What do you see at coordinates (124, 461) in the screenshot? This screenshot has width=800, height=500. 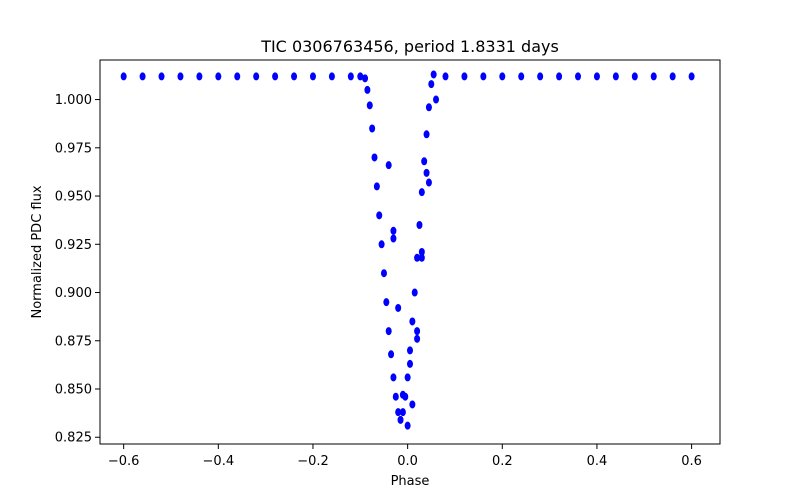 I see `x-tick-label: −0.6` at bounding box center [124, 461].